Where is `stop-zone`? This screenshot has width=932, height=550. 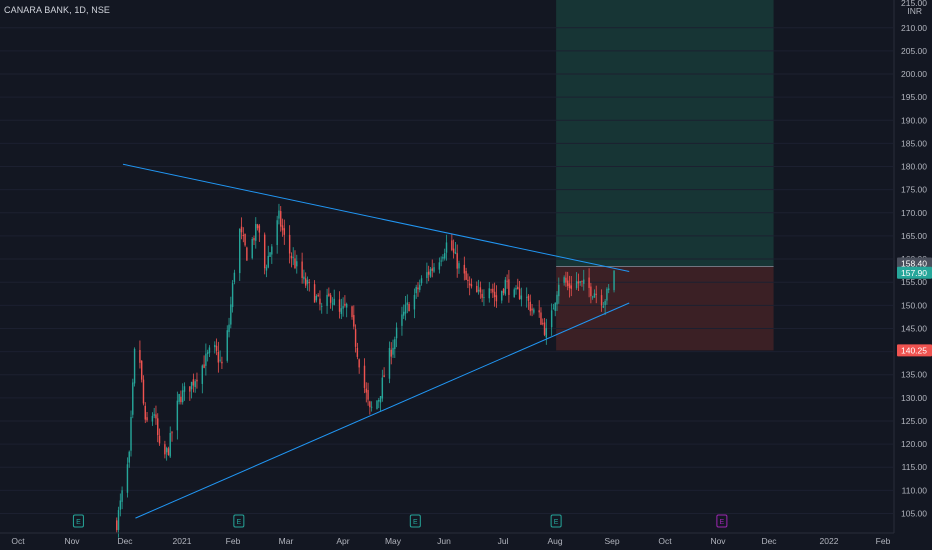 stop-zone is located at coordinates (665, 308).